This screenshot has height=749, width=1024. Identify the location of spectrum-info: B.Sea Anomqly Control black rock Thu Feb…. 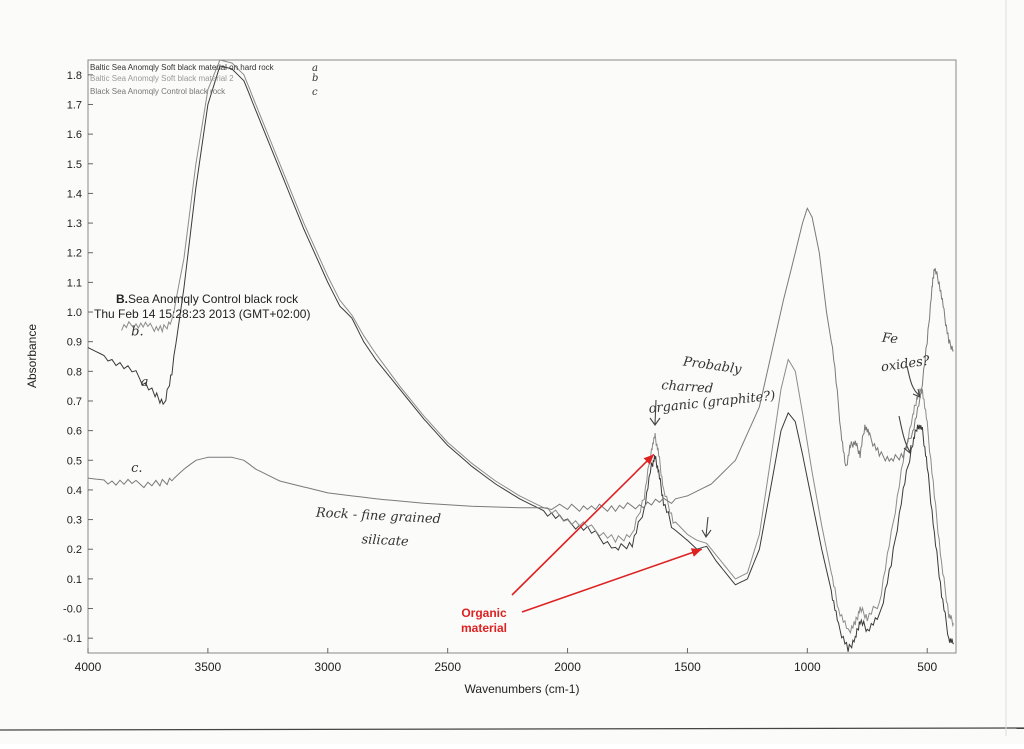
(202, 306).